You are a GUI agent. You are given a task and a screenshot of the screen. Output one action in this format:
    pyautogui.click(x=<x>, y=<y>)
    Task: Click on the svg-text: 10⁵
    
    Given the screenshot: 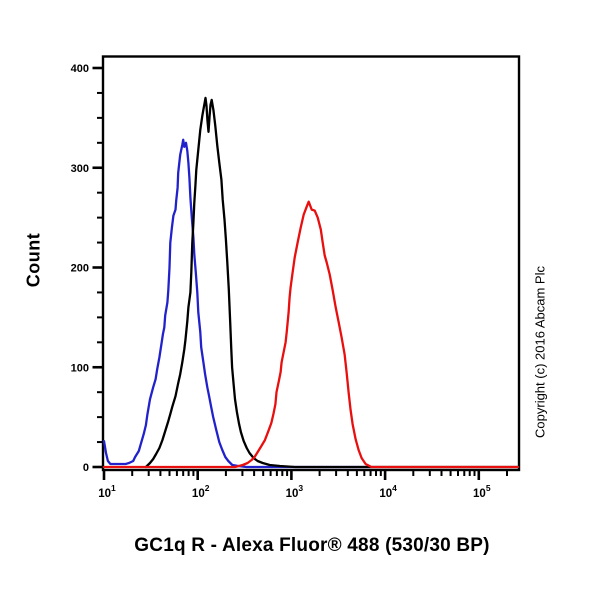 What is the action you would take?
    pyautogui.click(x=482, y=491)
    